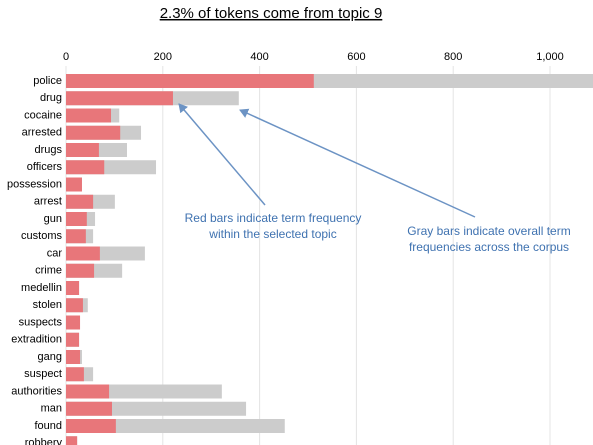  I want to click on x-tick-label: 1,000, so click(550, 57).